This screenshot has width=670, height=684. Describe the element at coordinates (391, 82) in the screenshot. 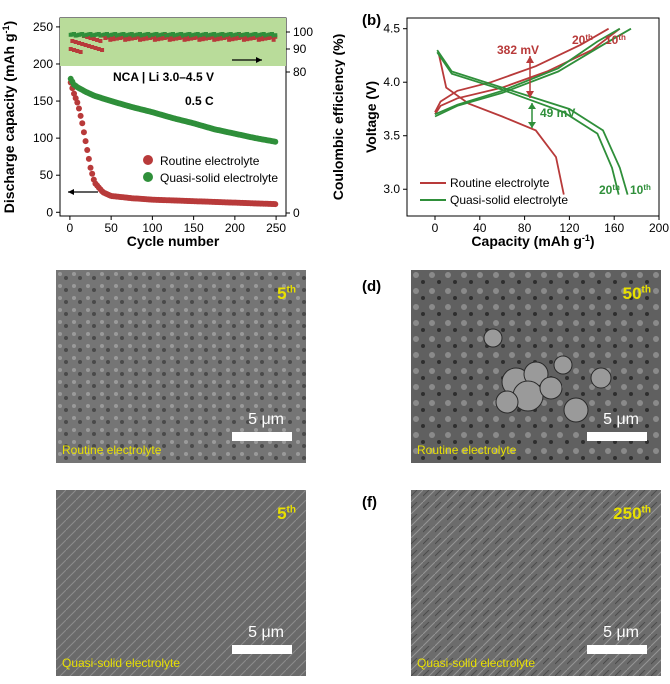

I see `b-y-tick-label: 4.0` at that location.